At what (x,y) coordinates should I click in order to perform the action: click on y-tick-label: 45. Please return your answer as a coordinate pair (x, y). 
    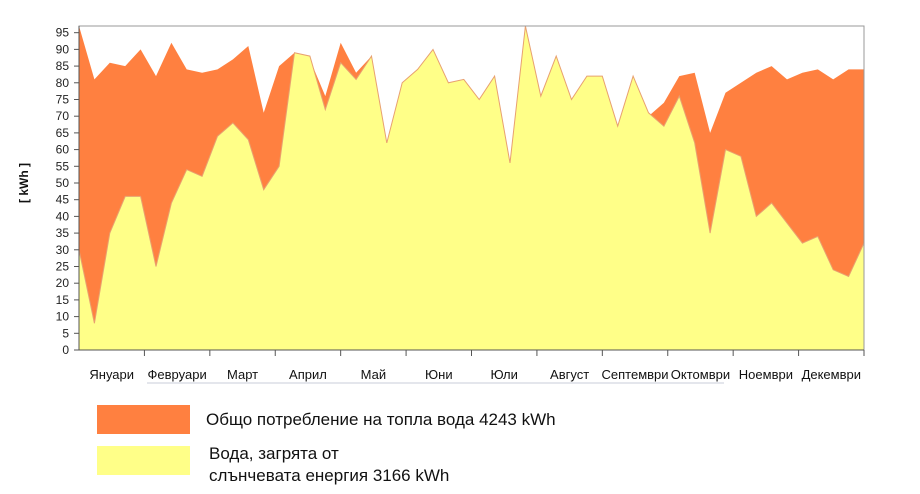
    Looking at the image, I should click on (63, 200).